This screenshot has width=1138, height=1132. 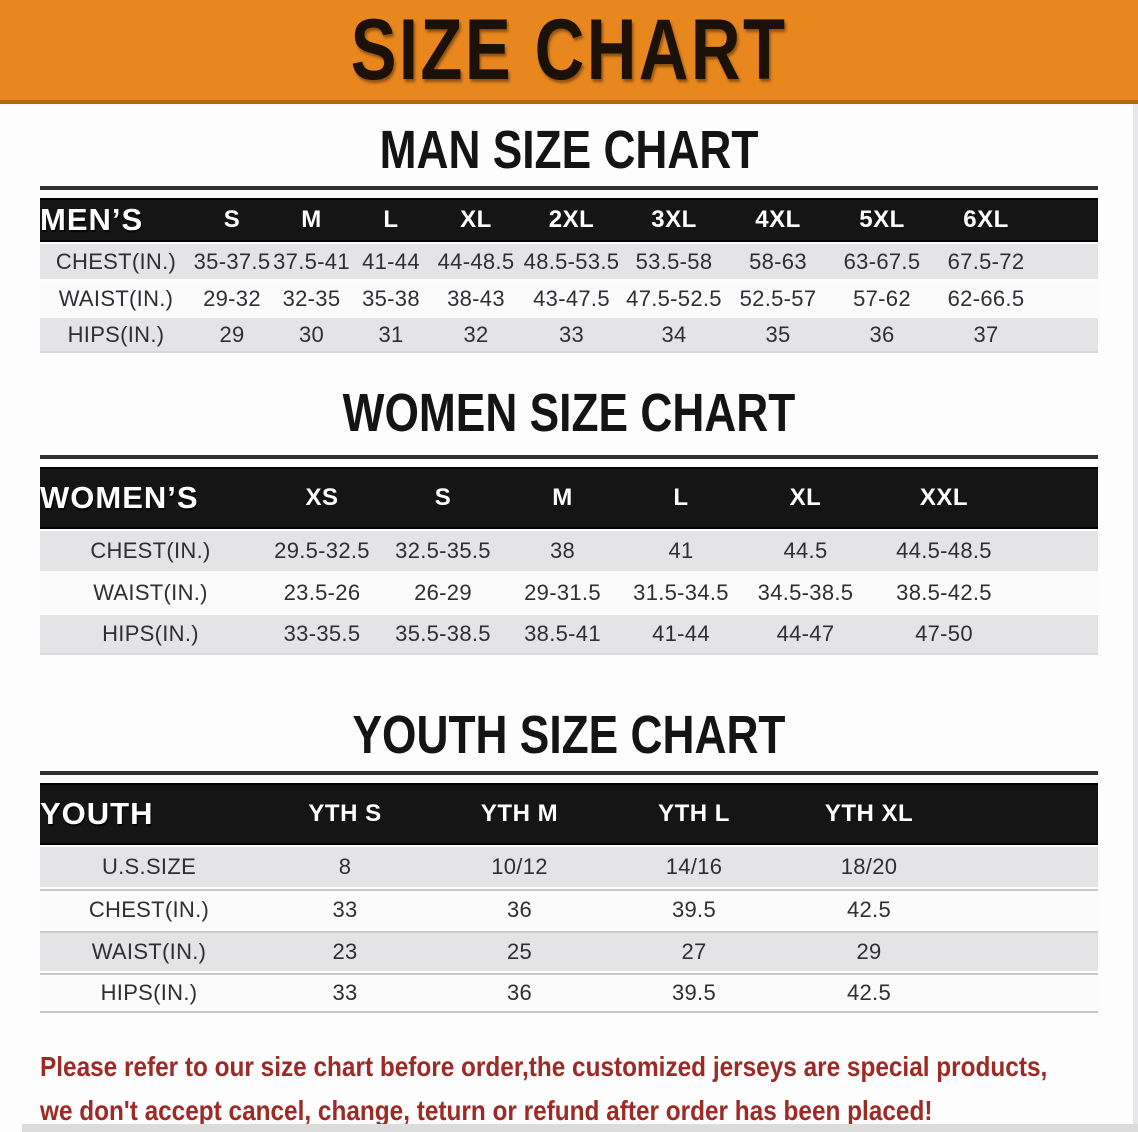 What do you see at coordinates (150, 498) in the screenshot?
I see `group-label: WOMEN’S` at bounding box center [150, 498].